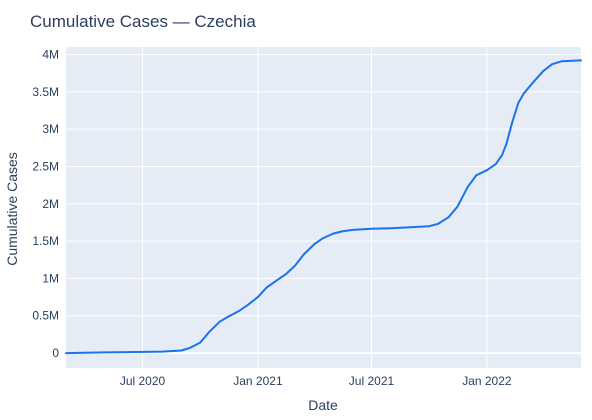  Describe the element at coordinates (45, 241) in the screenshot. I see `y-tick-label: 1.5M` at that location.